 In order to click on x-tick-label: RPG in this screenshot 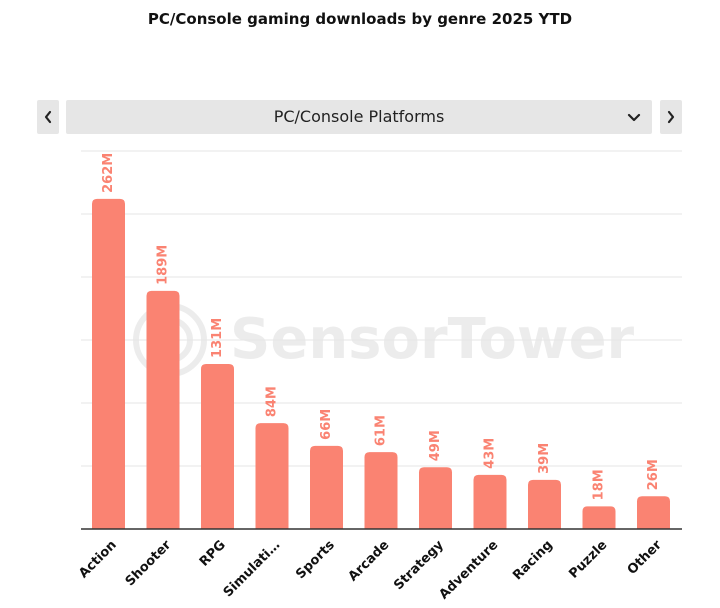, I will do `click(213, 554)`.